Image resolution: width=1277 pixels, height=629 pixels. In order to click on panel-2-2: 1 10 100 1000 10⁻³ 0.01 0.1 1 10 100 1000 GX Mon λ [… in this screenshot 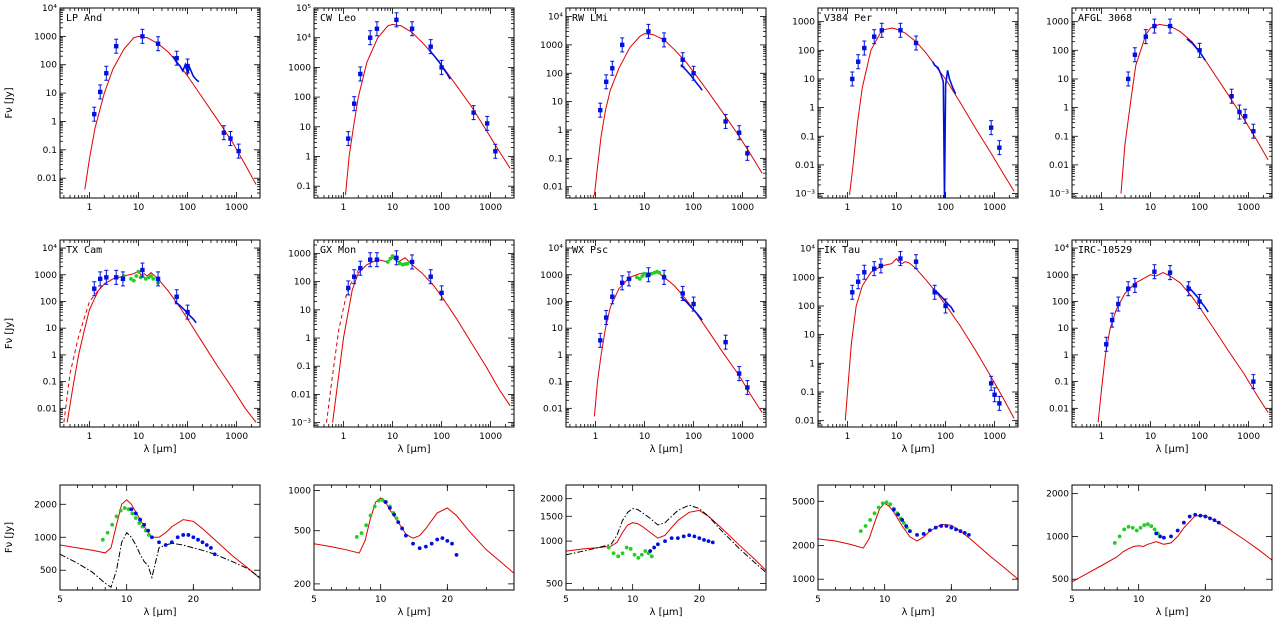, I will do `click(401, 347)`.